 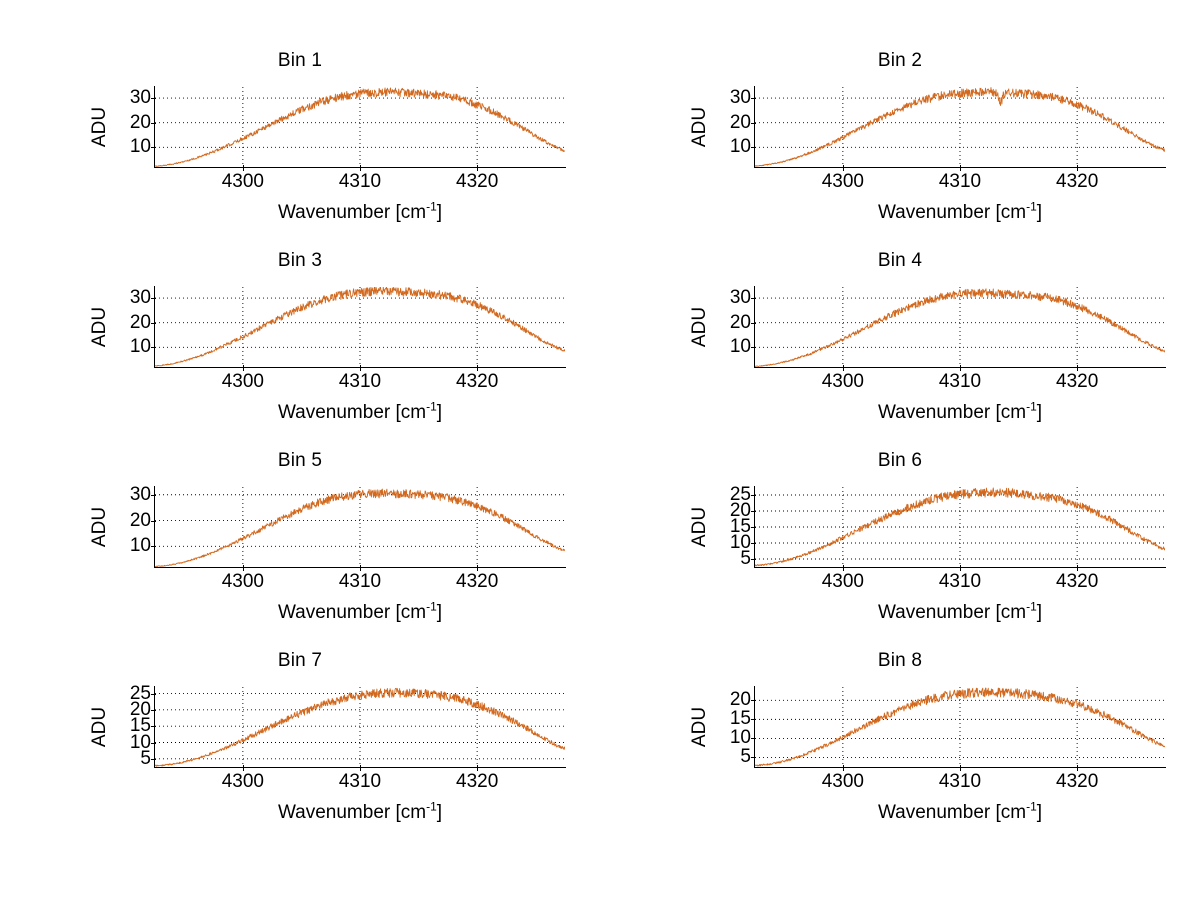 What do you see at coordinates (431, 406) in the screenshot?
I see `x-axis-label-exponent: -1` at bounding box center [431, 406].